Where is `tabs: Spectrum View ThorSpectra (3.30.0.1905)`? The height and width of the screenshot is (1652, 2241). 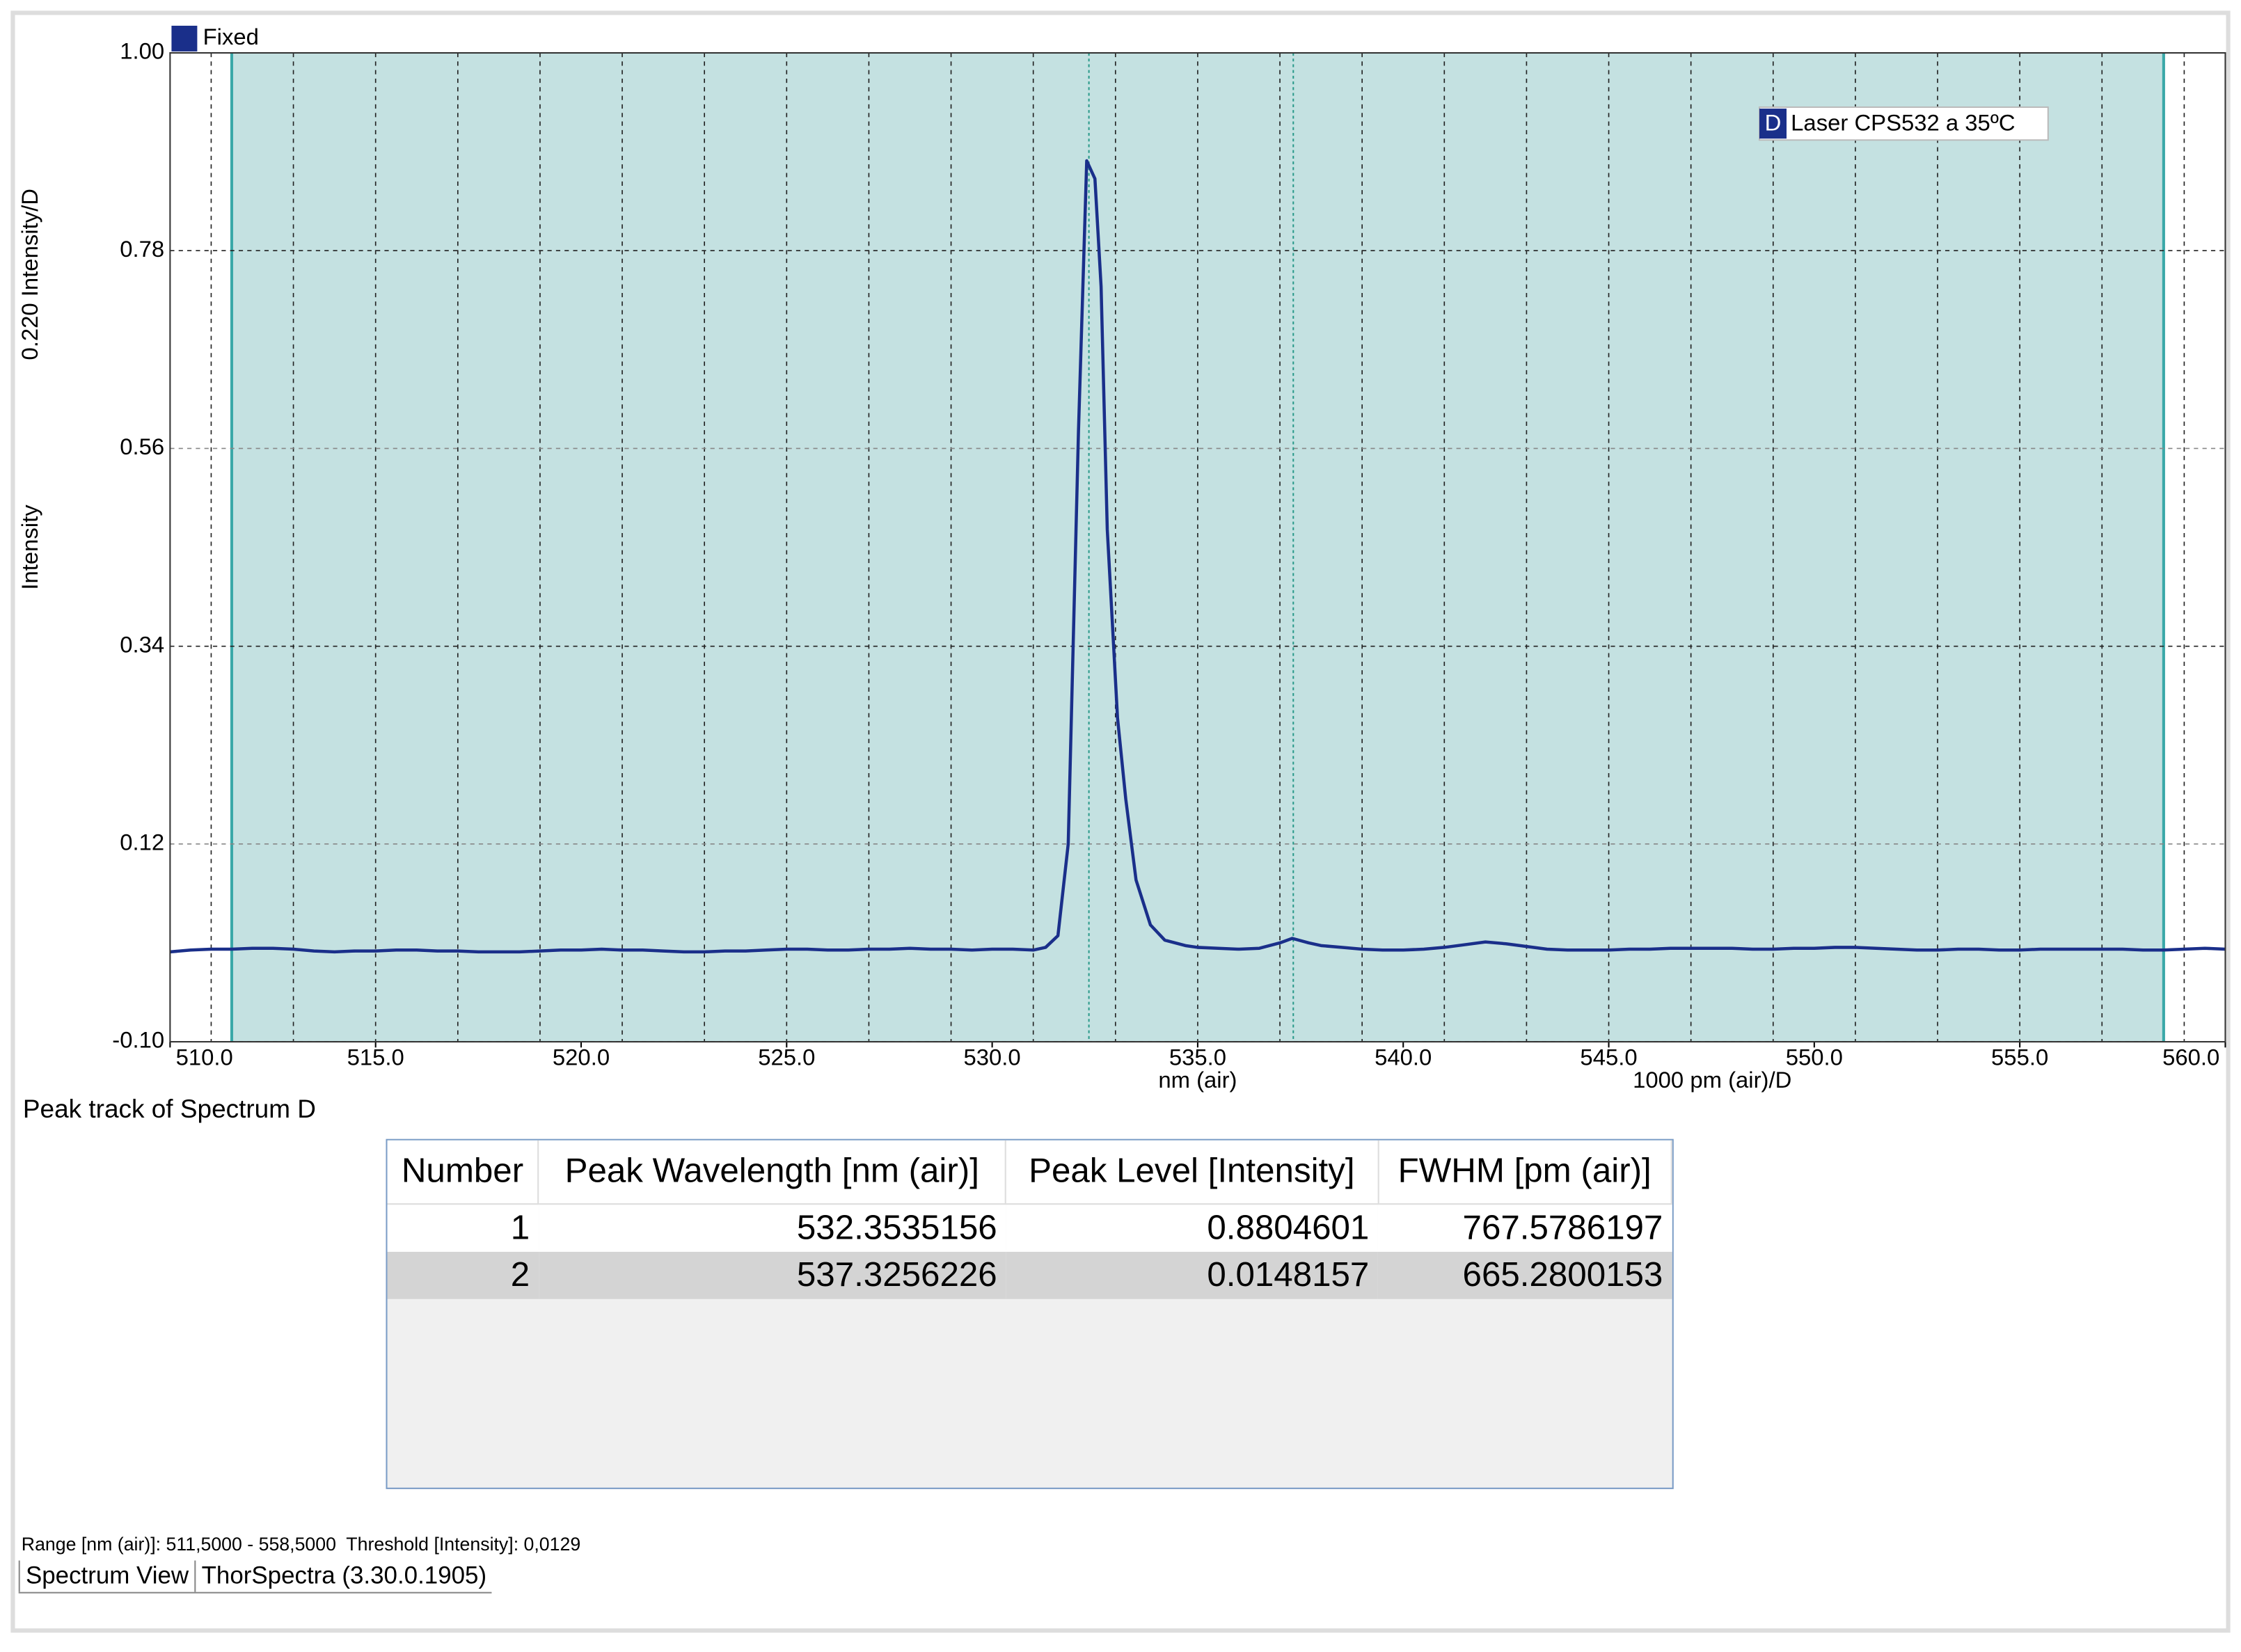
tabs: Spectrum View ThorSpectra (3.30.0.1905) is located at coordinates (256, 1577).